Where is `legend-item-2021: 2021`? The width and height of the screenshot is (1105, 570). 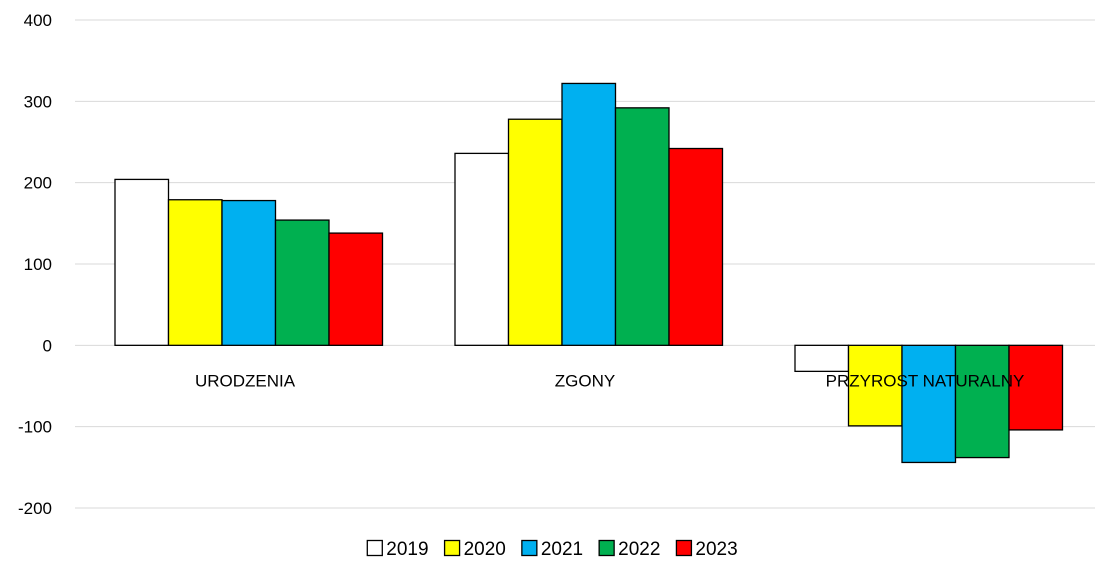
legend-item-2021: 2021 is located at coordinates (552, 549).